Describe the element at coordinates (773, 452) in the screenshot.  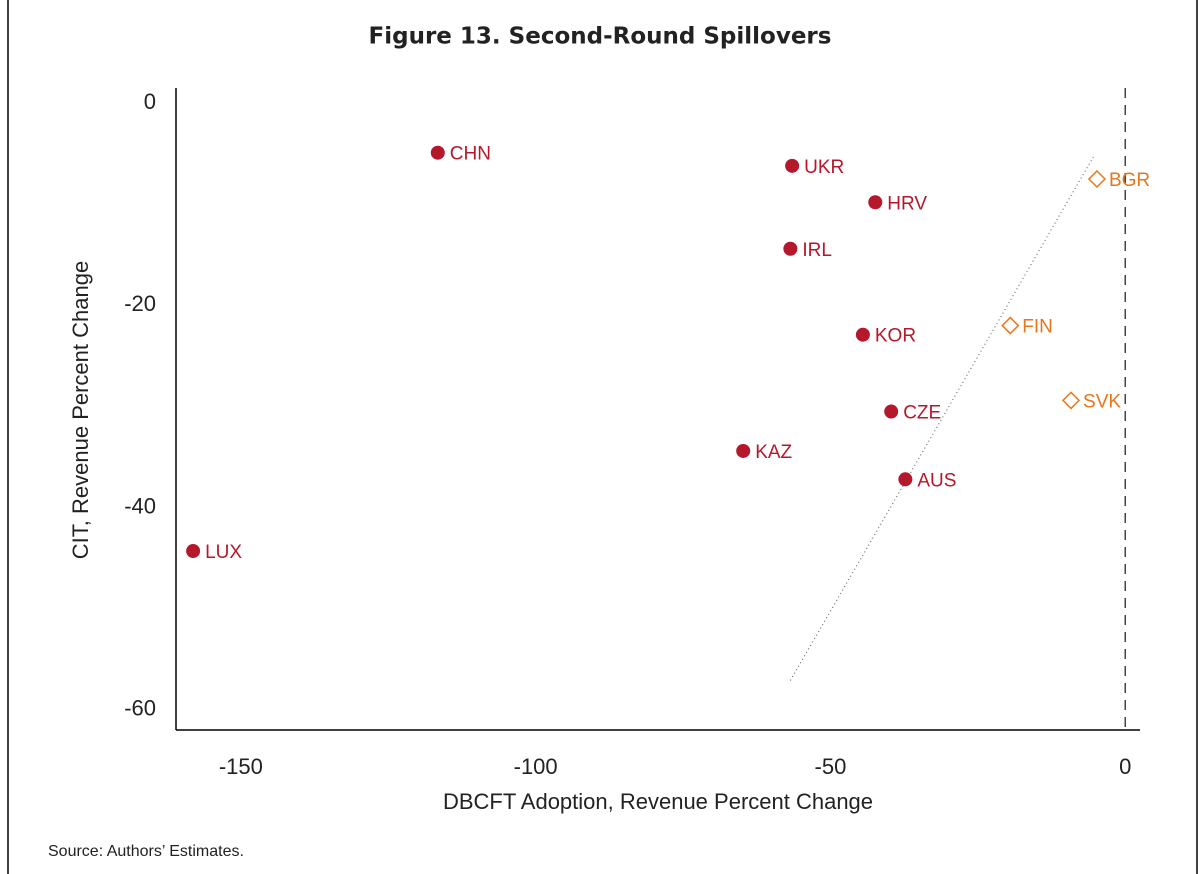
I see `point-label: KAZ` at that location.